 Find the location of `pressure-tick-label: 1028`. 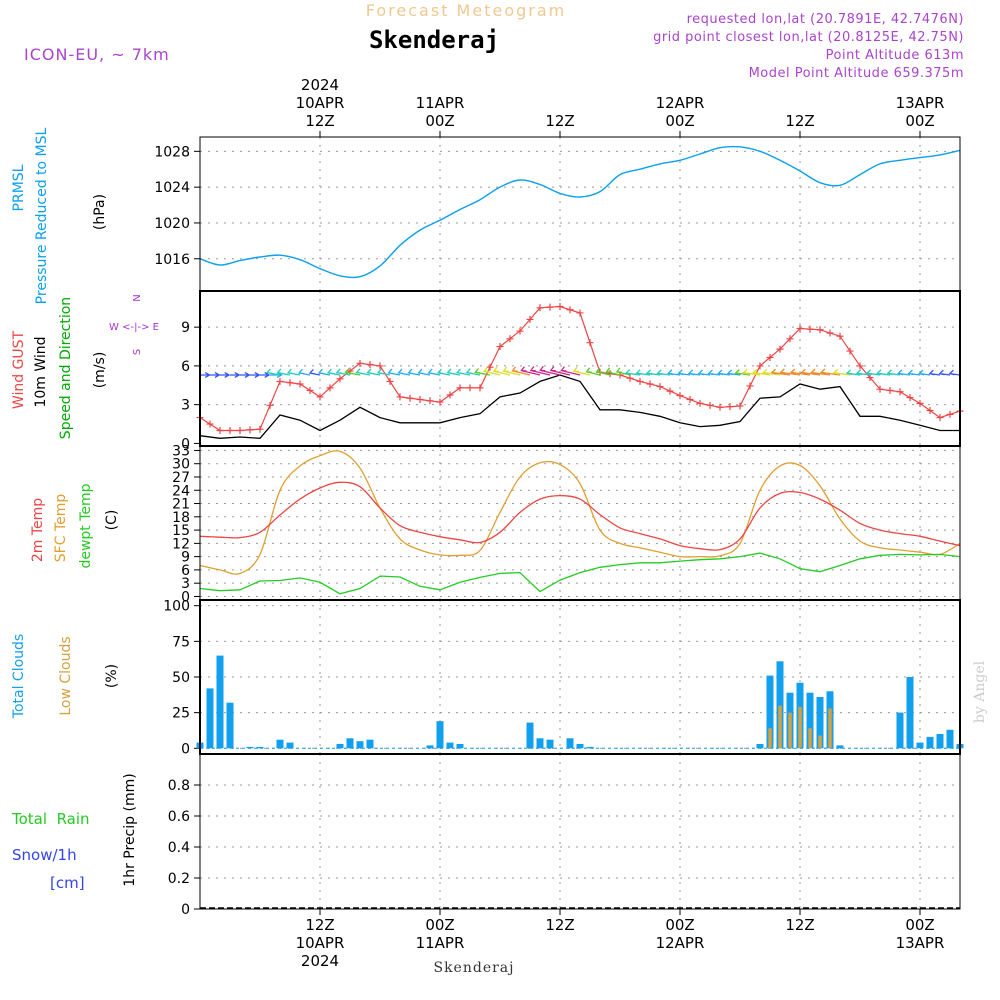

pressure-tick-label: 1028 is located at coordinates (172, 152).